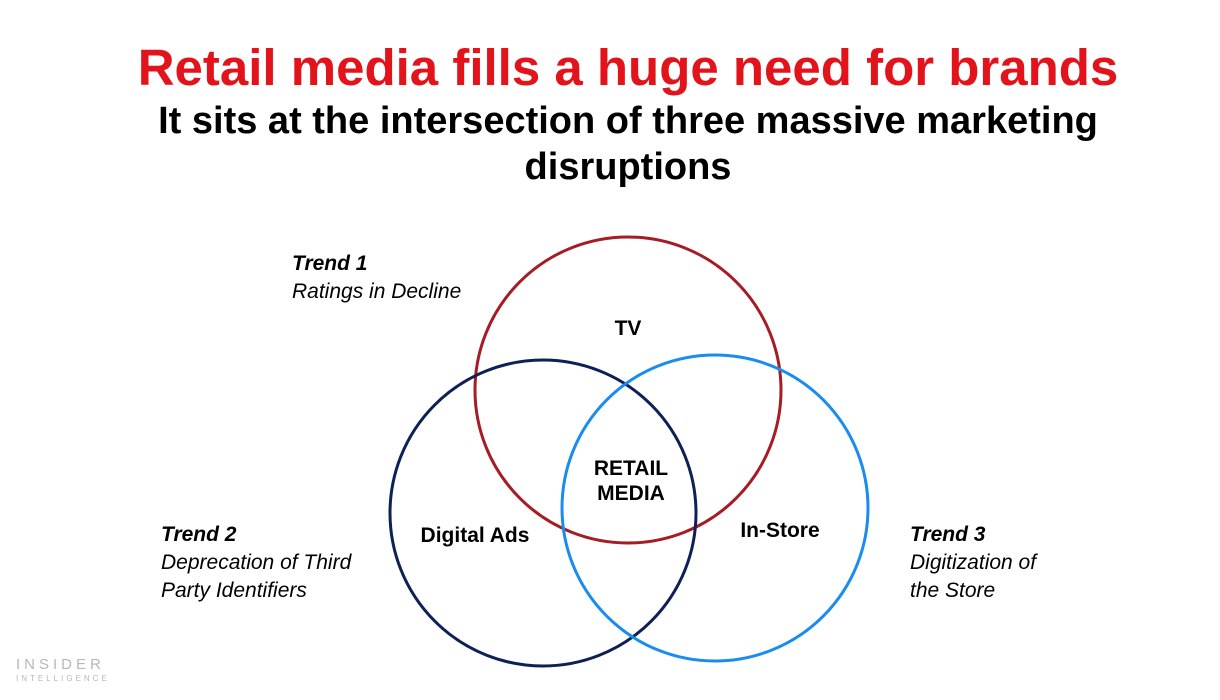 The width and height of the screenshot is (1220, 700). I want to click on trend-2-desc-line1: Deprecation of Third, so click(256, 562).